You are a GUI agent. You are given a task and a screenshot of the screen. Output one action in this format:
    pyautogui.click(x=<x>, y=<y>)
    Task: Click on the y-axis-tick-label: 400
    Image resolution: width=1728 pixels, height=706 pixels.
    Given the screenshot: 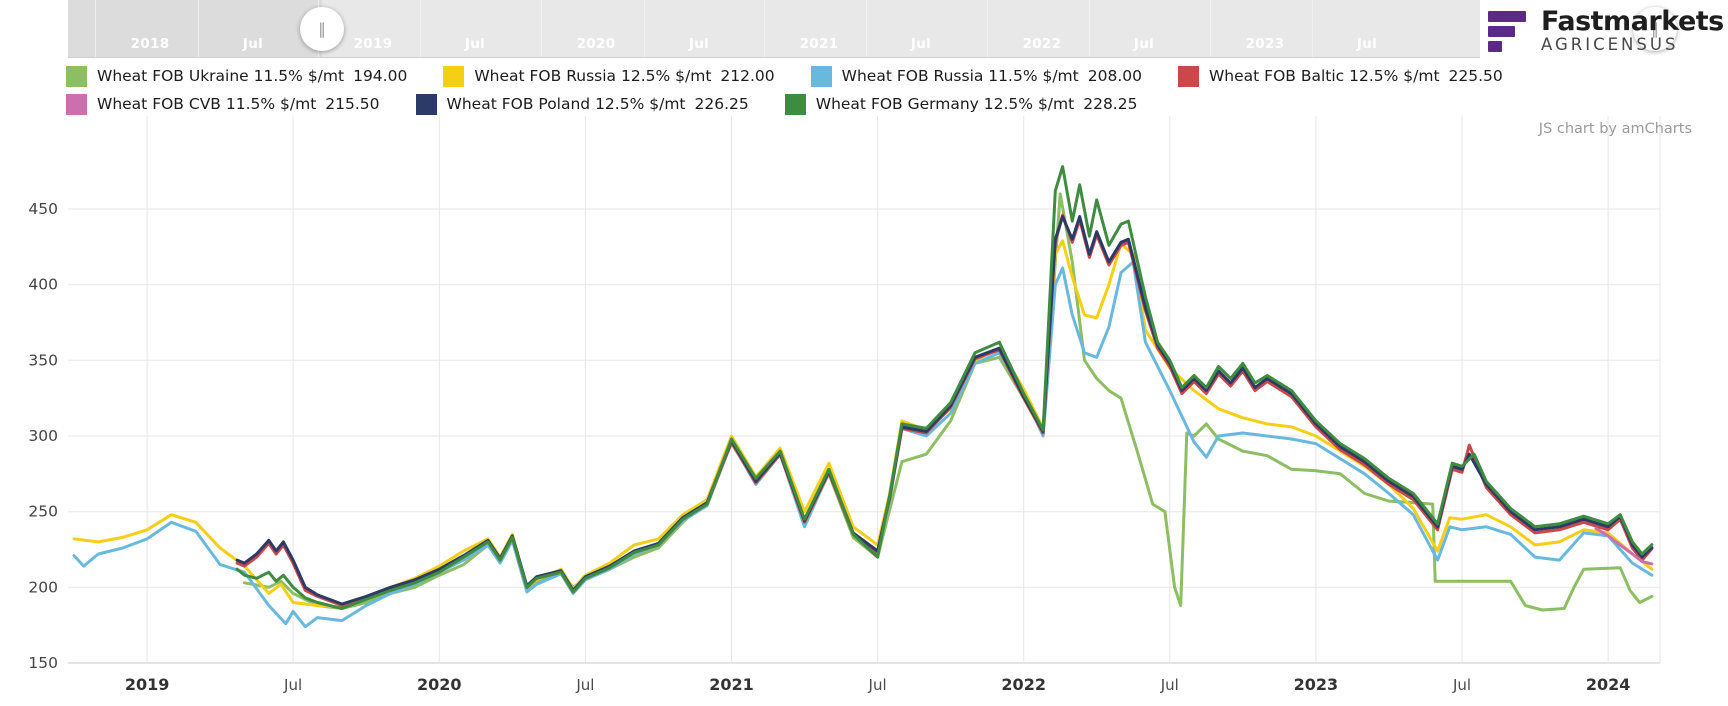 What is the action you would take?
    pyautogui.click(x=43, y=285)
    